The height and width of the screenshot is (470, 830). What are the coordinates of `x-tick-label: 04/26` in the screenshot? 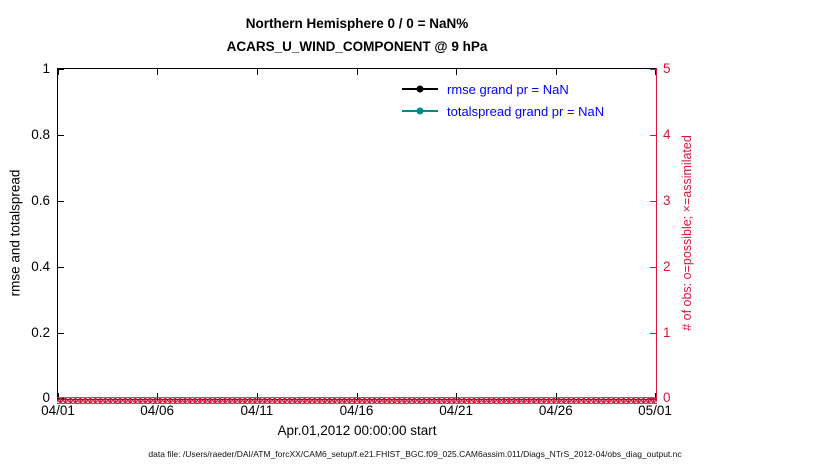 It's located at (555, 410).